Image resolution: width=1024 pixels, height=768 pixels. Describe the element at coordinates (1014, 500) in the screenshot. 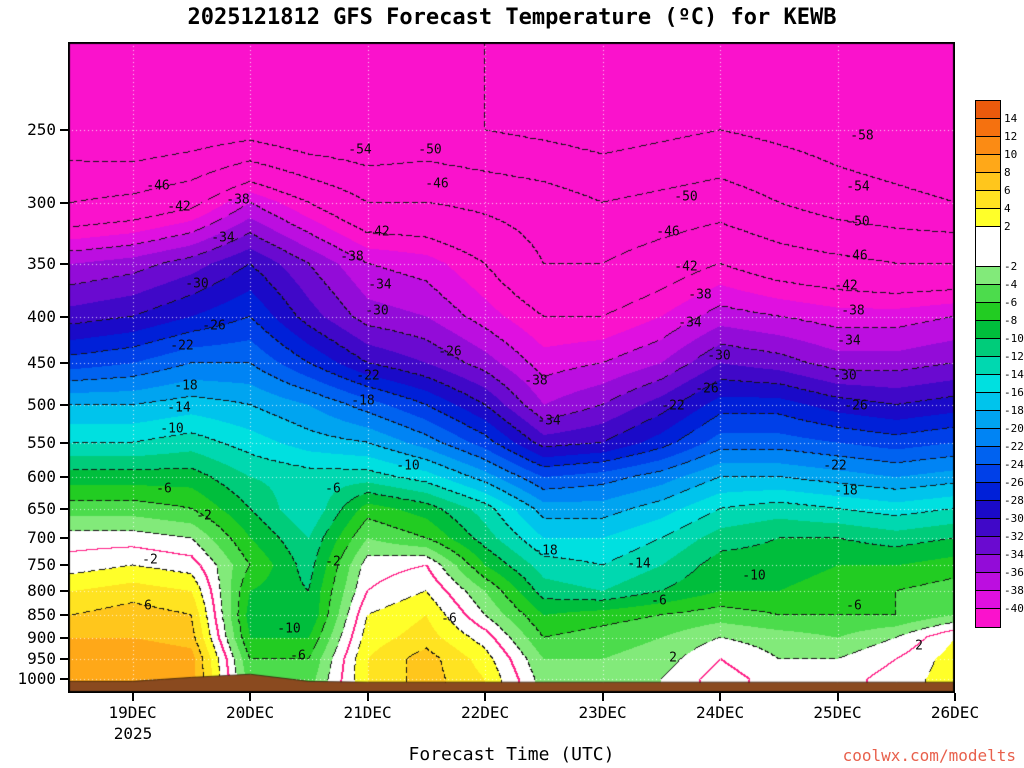

I see `colorbar-tick-label: -28` at that location.